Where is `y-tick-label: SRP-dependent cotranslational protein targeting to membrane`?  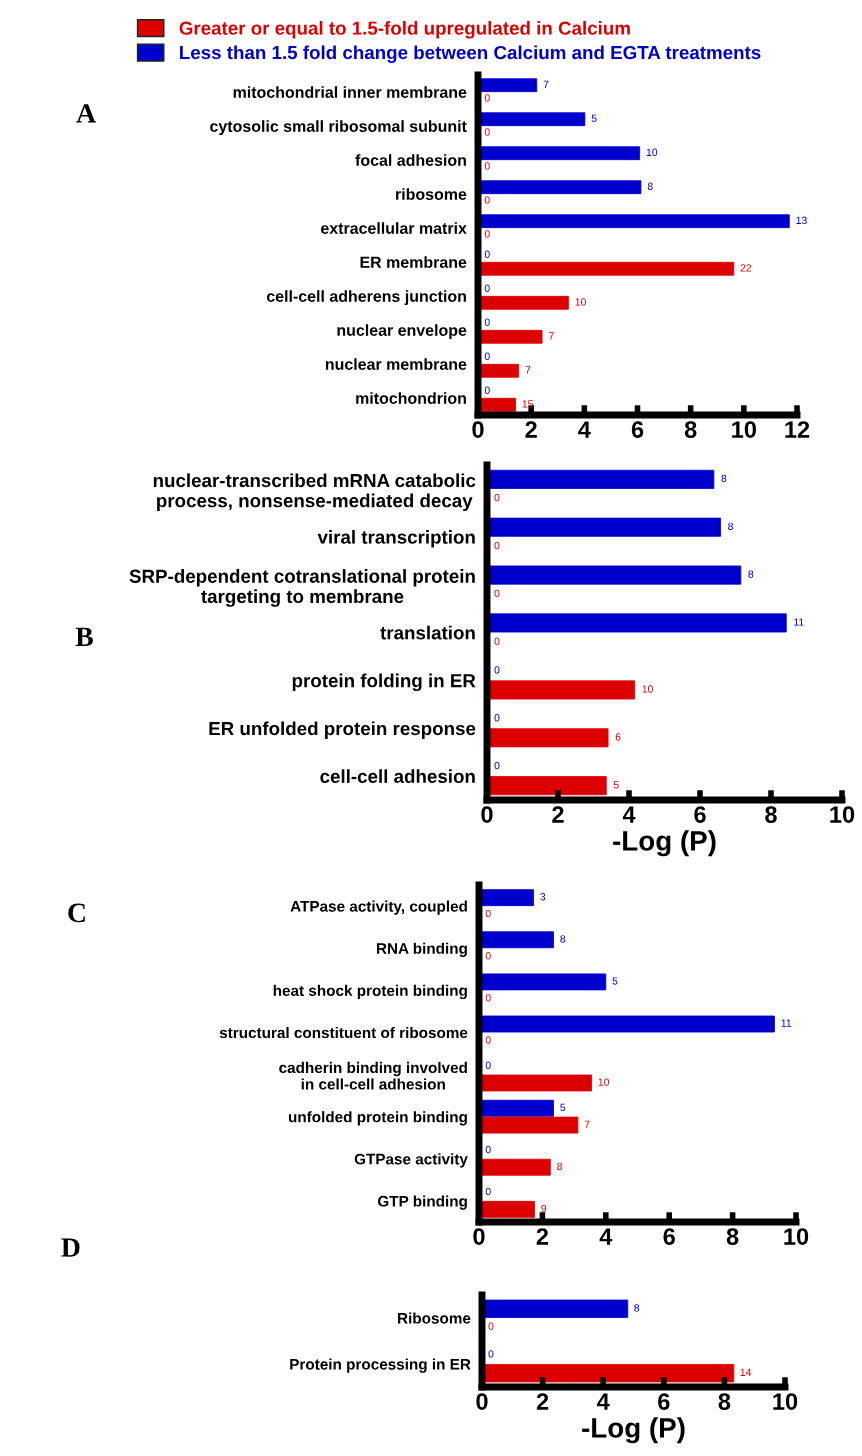
y-tick-label: SRP-dependent cotranslational protein targeting to membrane is located at coordinates (302, 588).